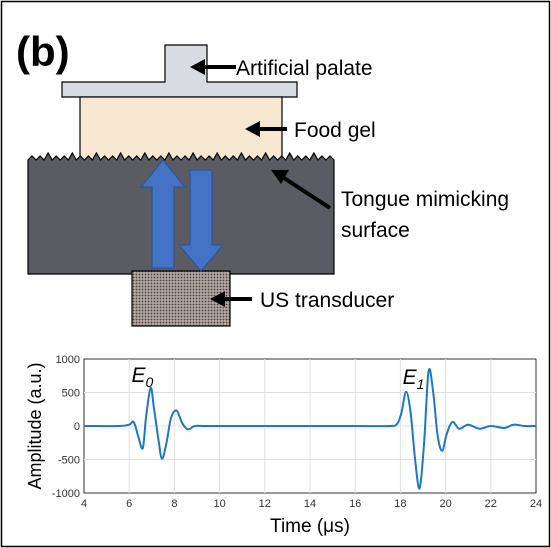 Image resolution: width=551 pixels, height=548 pixels. What do you see at coordinates (355, 504) in the screenshot?
I see `x-tick-label: 16` at bounding box center [355, 504].